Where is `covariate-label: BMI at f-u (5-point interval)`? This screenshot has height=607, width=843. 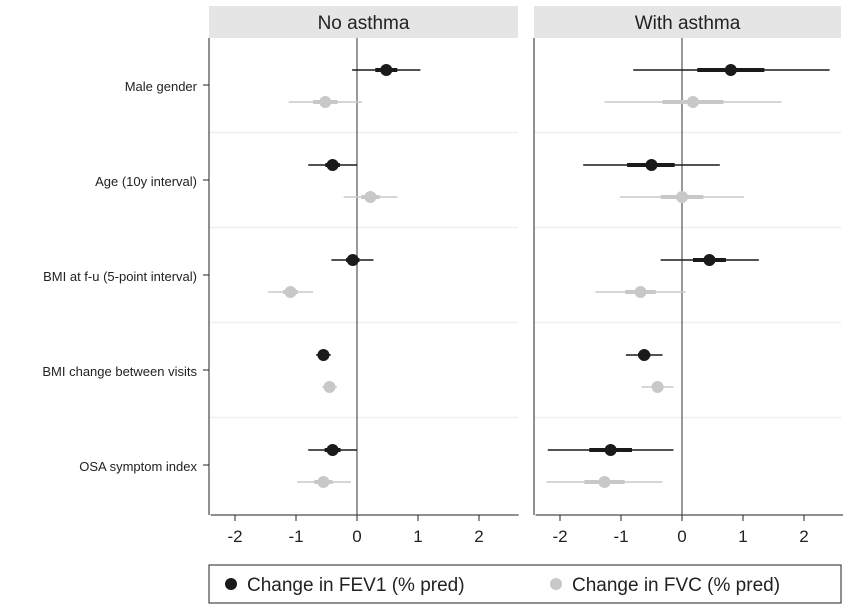 covariate-label: BMI at f-u (5-point interval) is located at coordinates (120, 276).